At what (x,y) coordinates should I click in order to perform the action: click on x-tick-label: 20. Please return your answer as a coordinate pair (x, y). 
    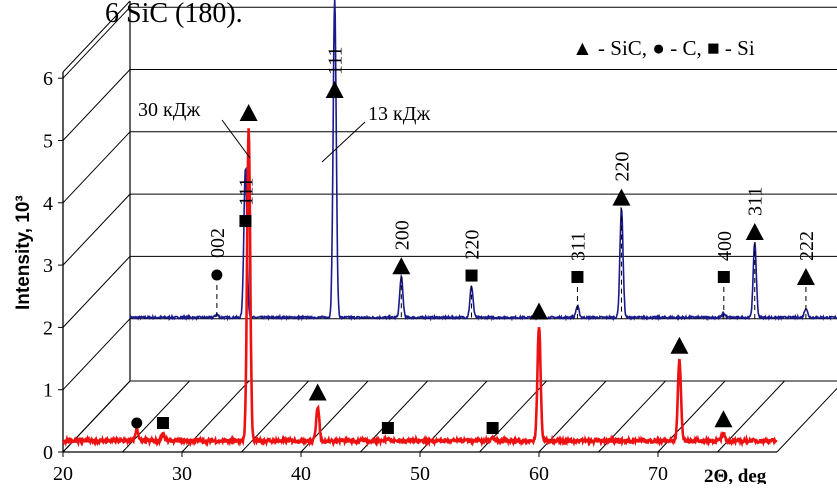
    Looking at the image, I should click on (63, 473).